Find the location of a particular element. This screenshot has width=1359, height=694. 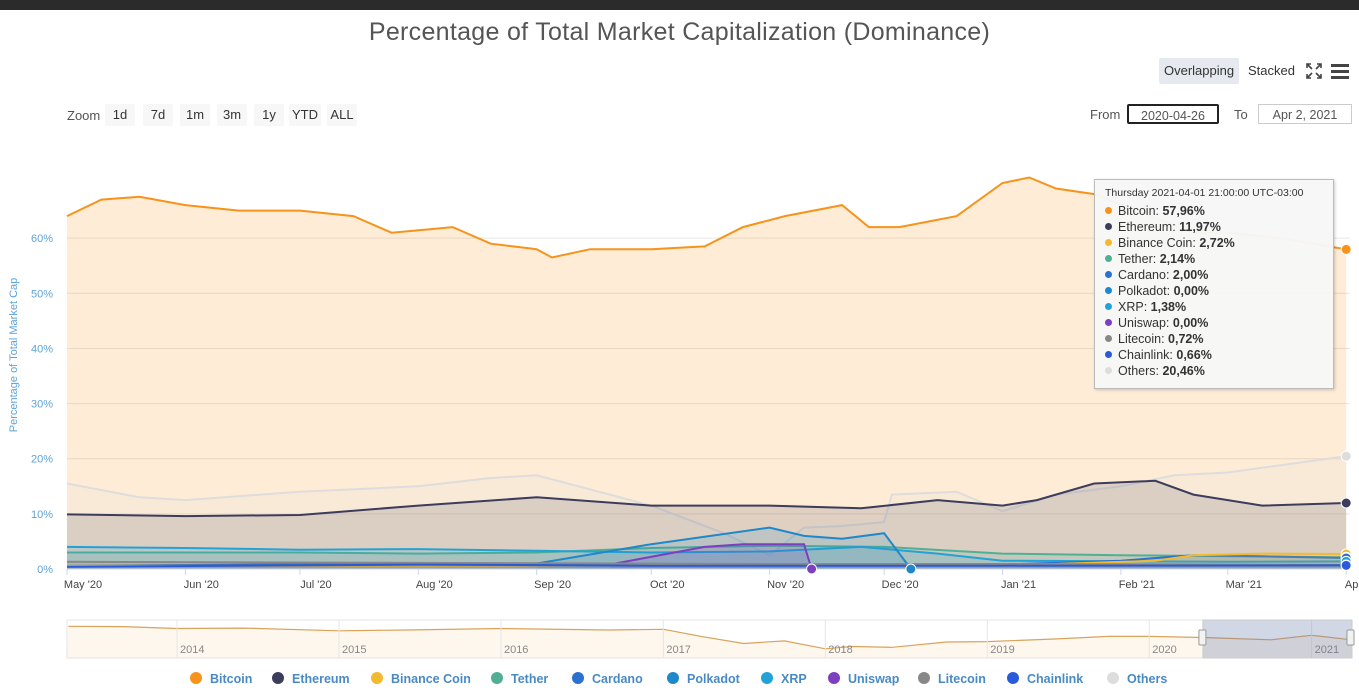

navigator-tick-label: 2018 is located at coordinates (840, 650).